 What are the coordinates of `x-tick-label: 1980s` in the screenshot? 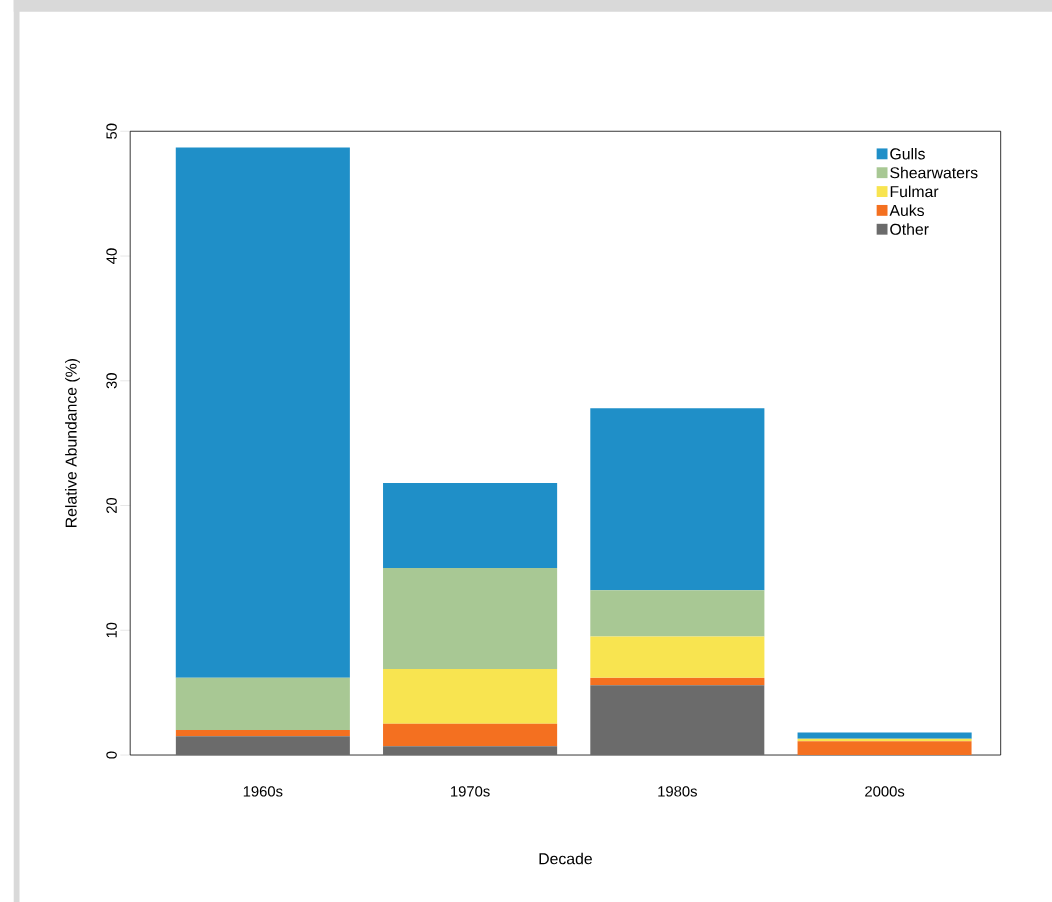 It's located at (677, 791).